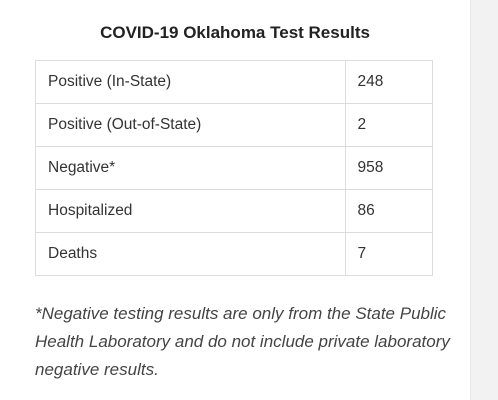 Image resolution: width=498 pixels, height=400 pixels. What do you see at coordinates (190, 125) in the screenshot?
I see `row-label: Positive (Out-of-State)` at bounding box center [190, 125].